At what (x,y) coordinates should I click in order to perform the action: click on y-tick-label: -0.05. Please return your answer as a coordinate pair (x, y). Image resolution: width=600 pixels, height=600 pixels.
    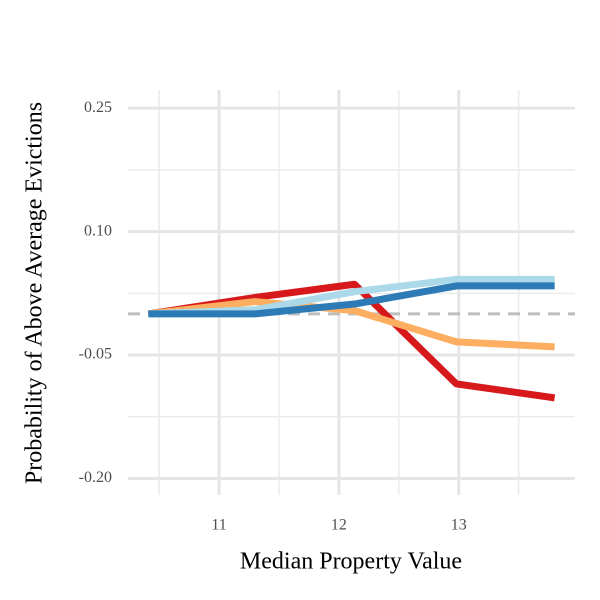
    Looking at the image, I should click on (95, 354).